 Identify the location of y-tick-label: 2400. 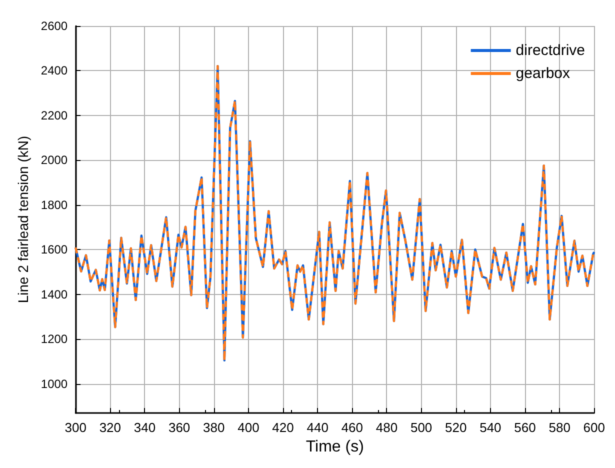
(54, 71).